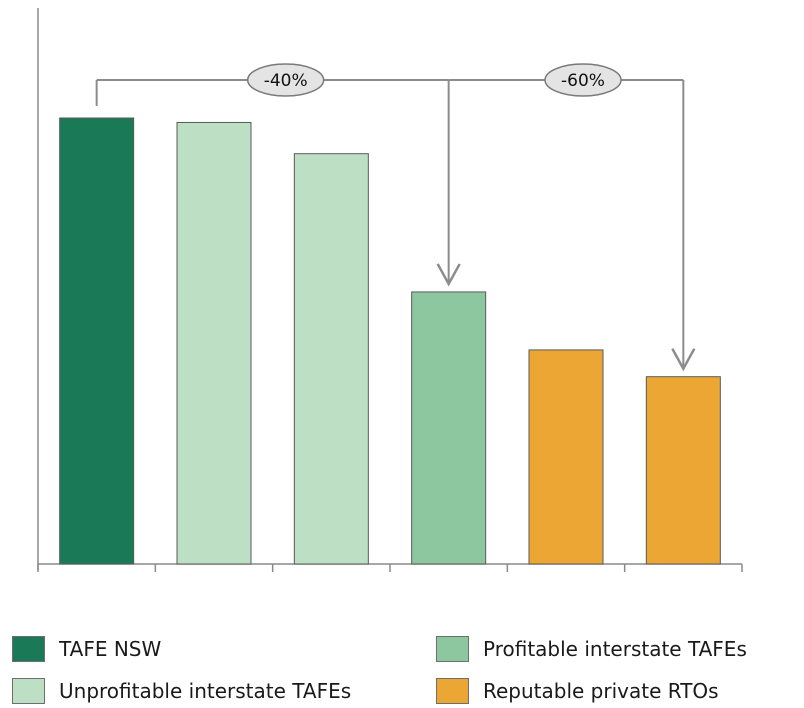  What do you see at coordinates (601, 691) in the screenshot?
I see `legend-label: Reputable private RTOs` at bounding box center [601, 691].